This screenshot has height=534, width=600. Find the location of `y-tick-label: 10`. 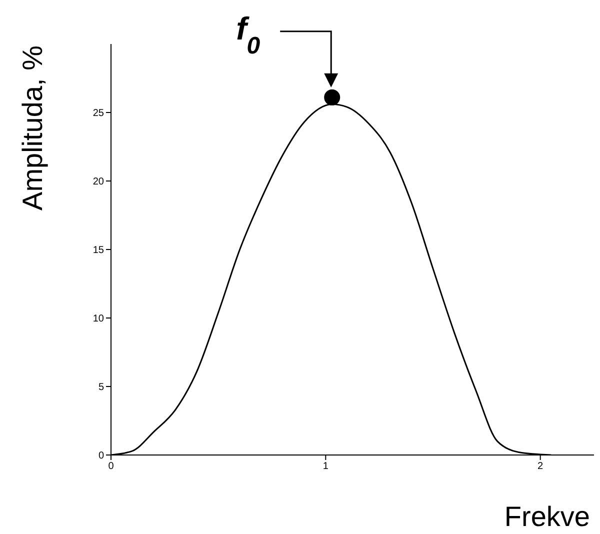

y-tick-label: 10 is located at coordinates (98, 319).